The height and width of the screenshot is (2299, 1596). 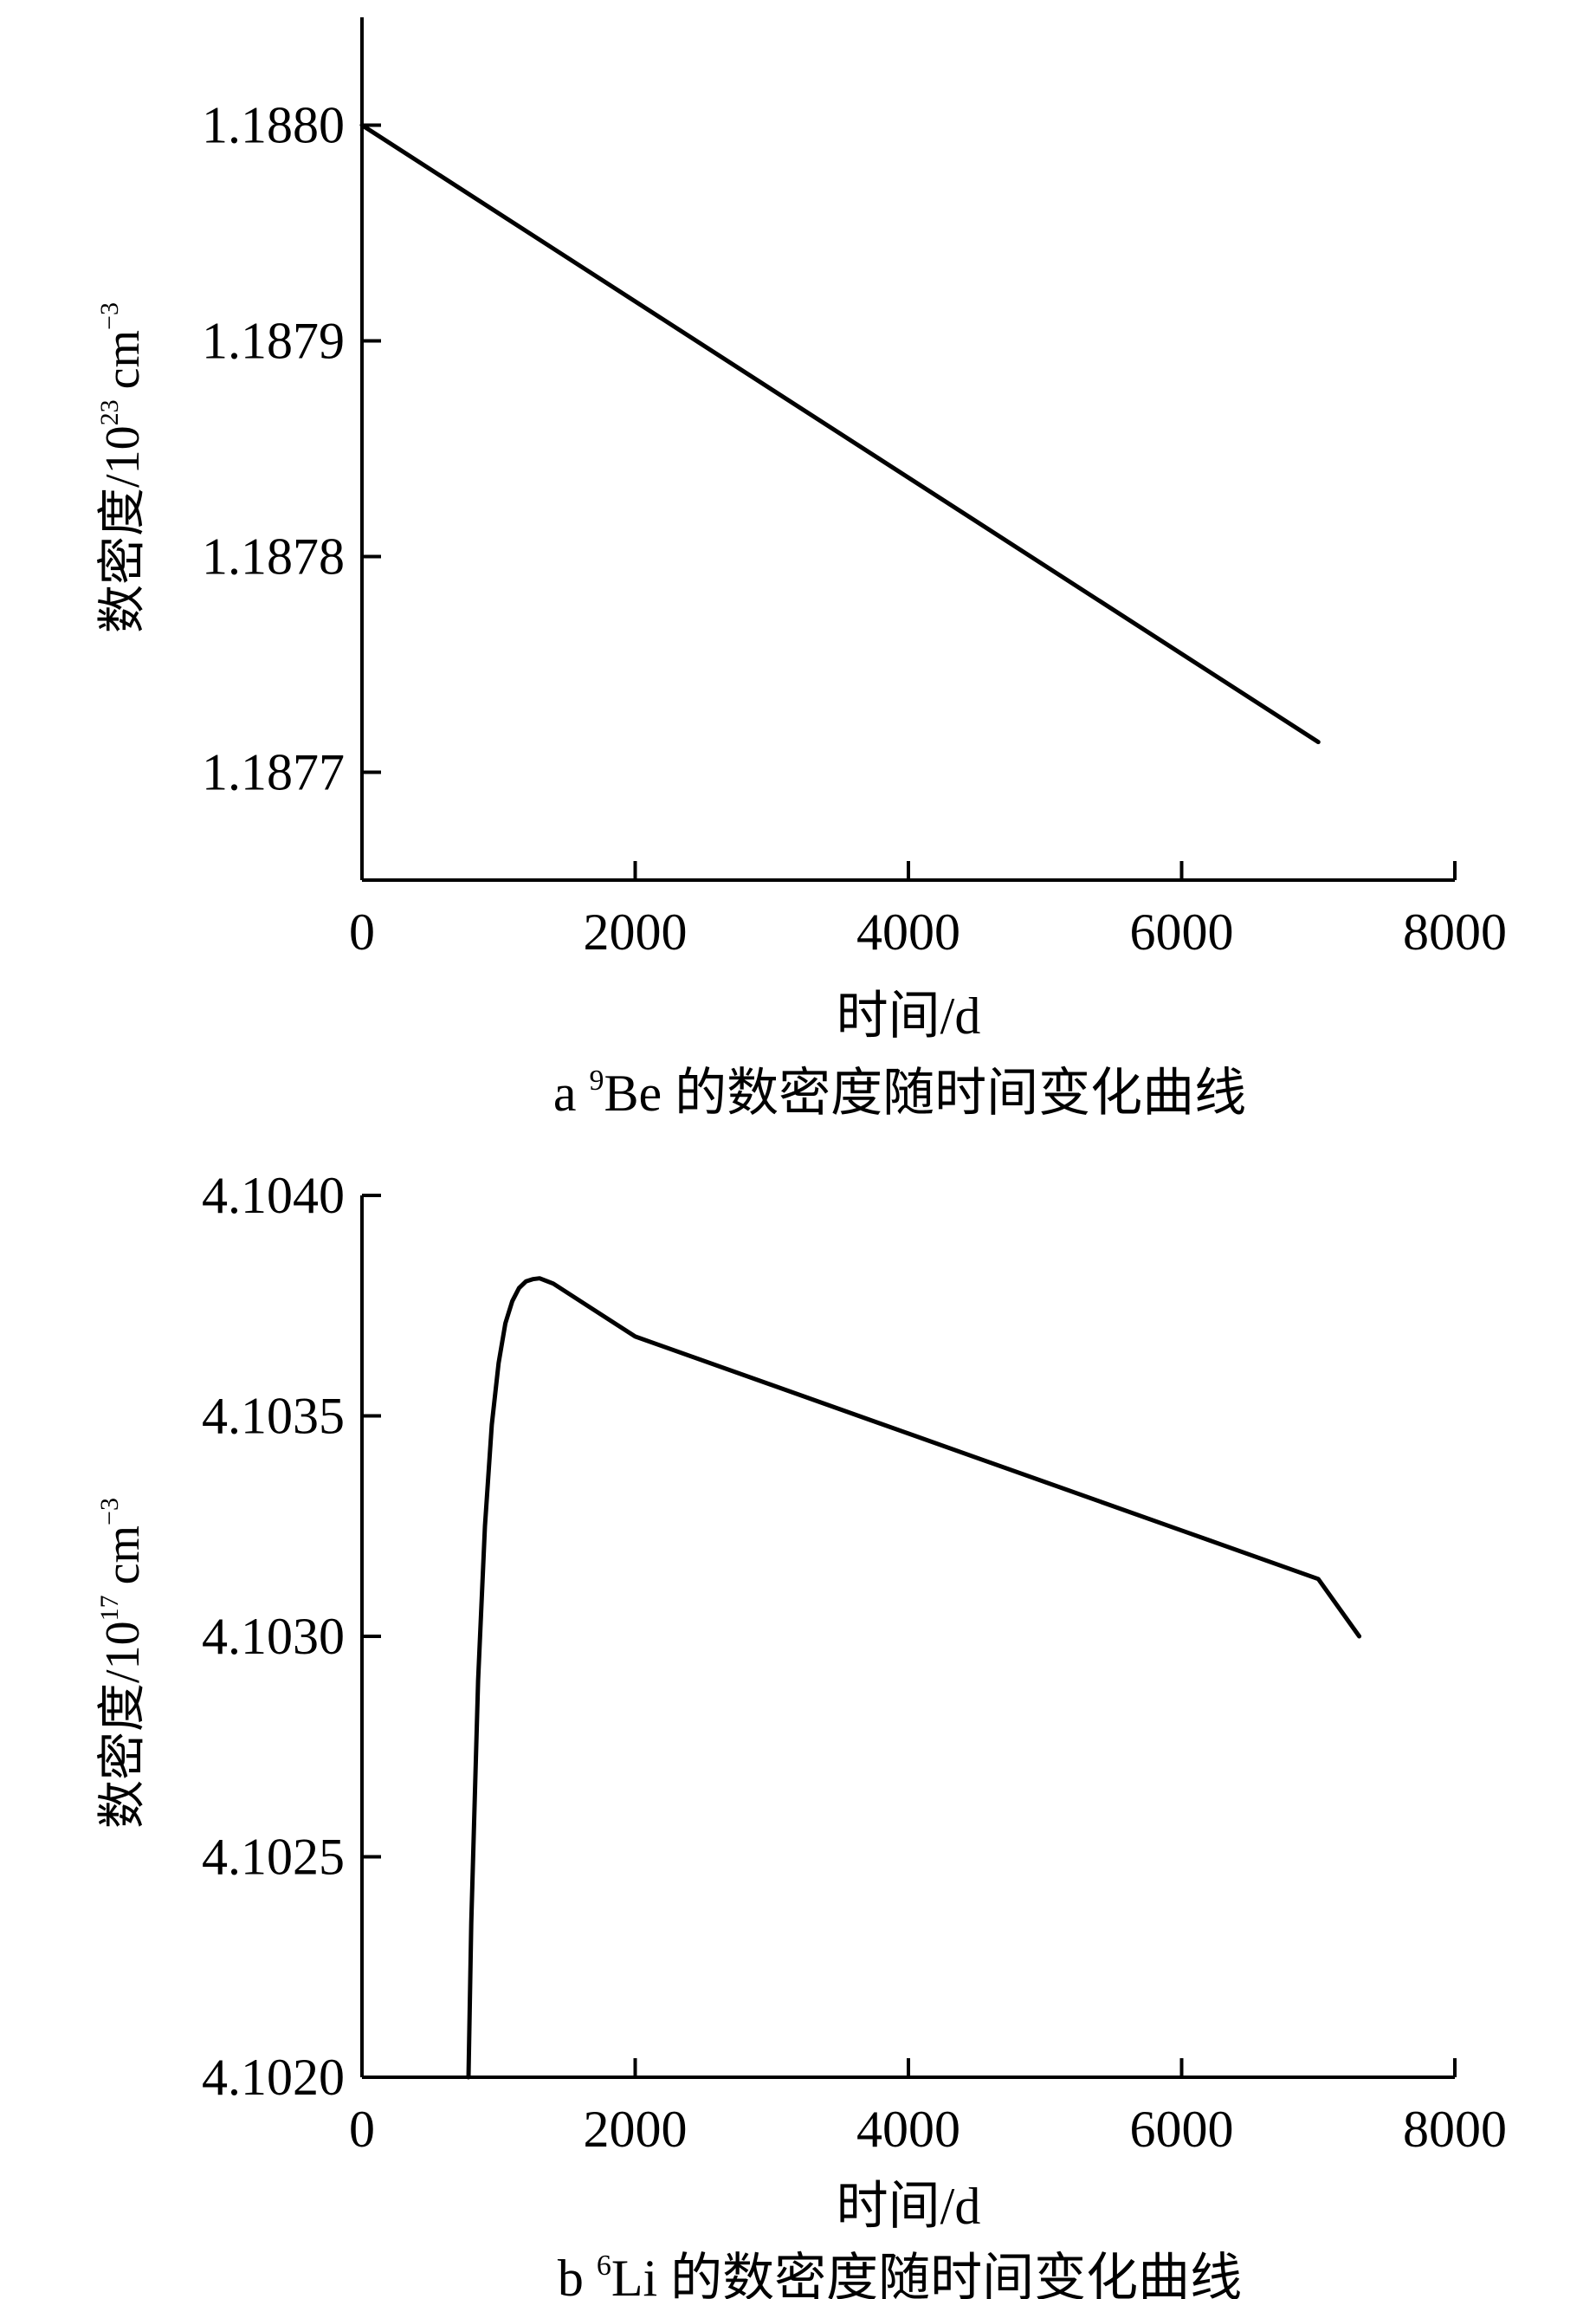 I want to click on y-axis-label: 数密度/1017 cm−3, so click(x=122, y=1663).